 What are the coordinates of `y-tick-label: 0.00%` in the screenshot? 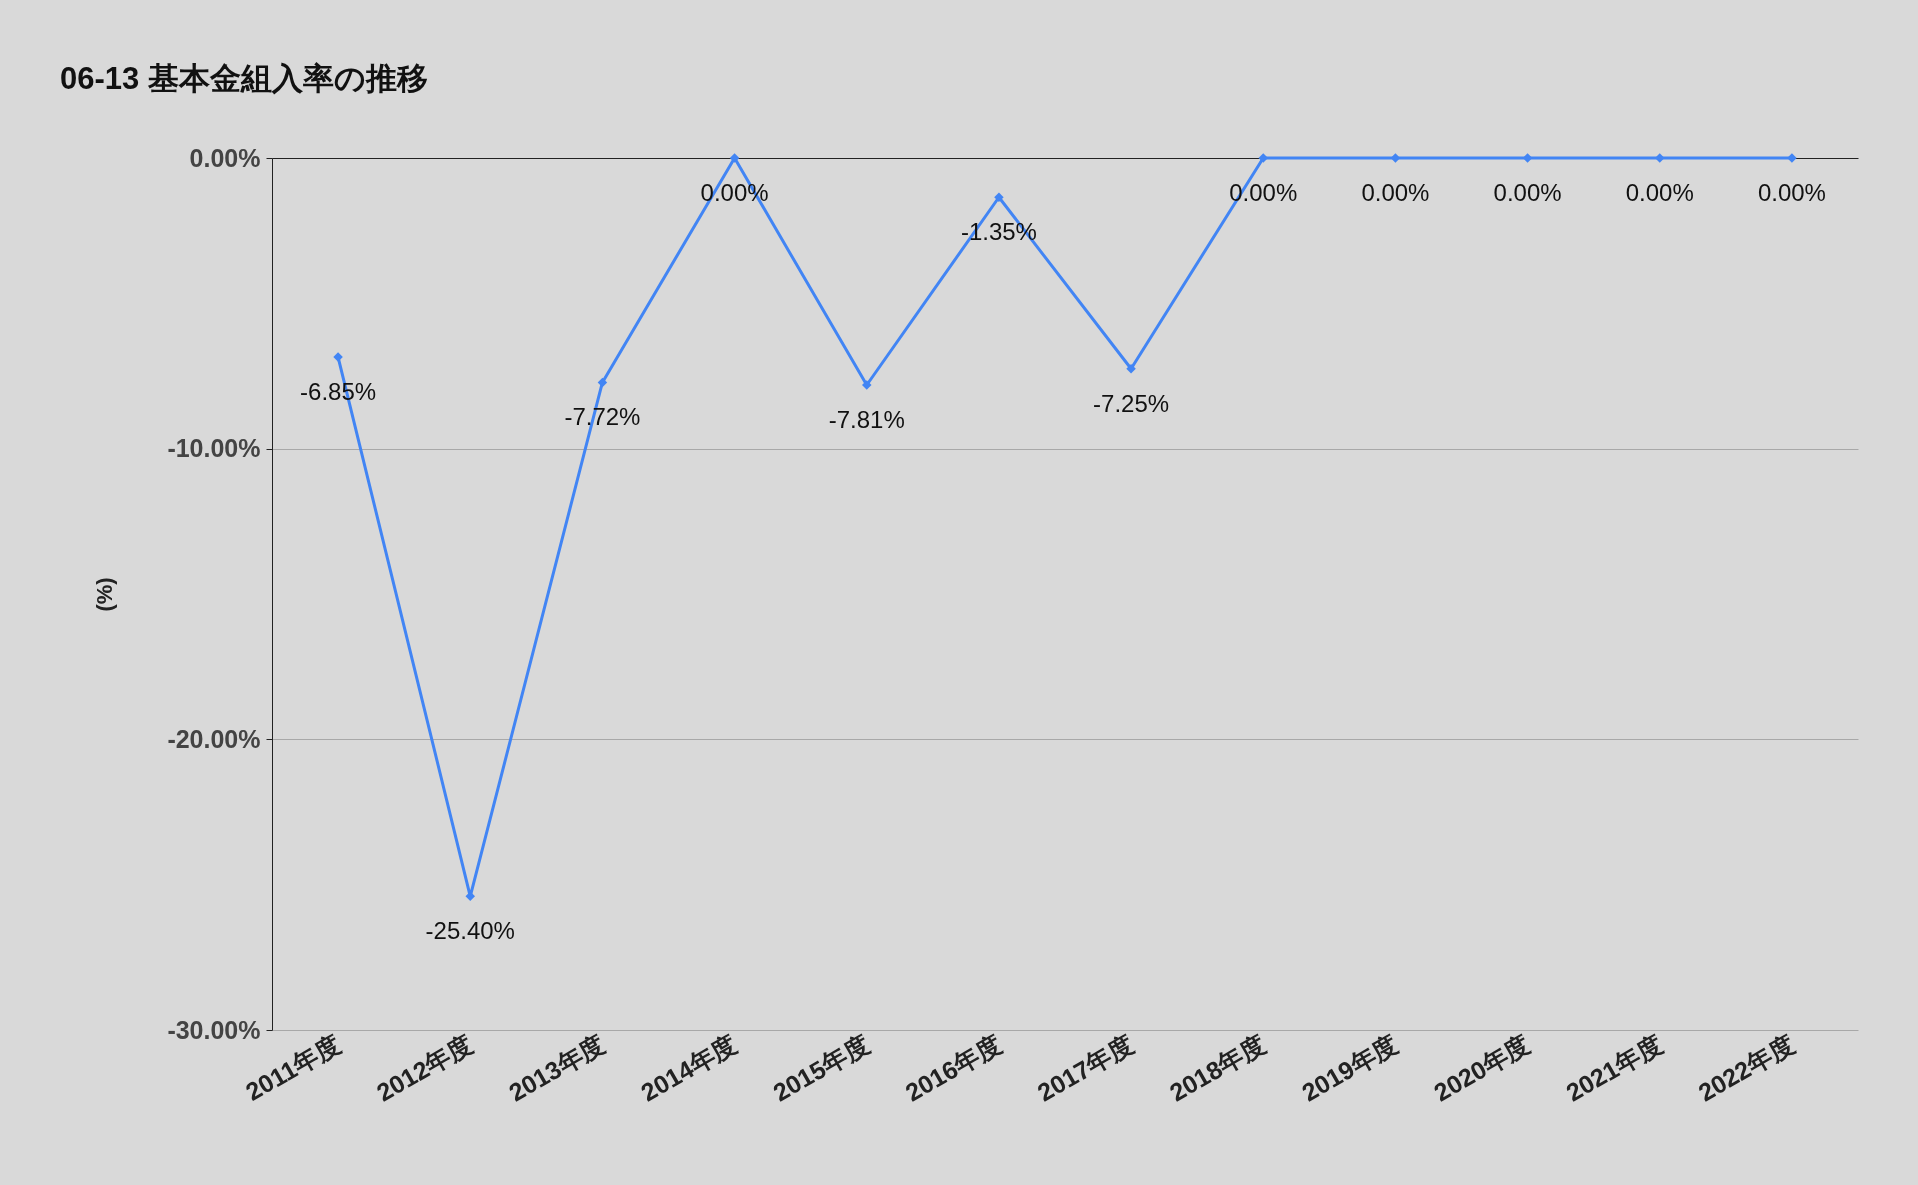 It's located at (225, 157).